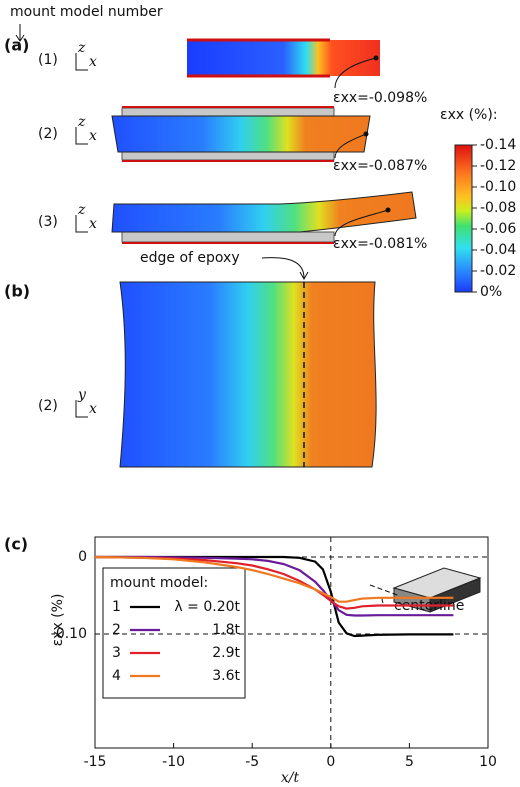  What do you see at coordinates (95, 762) in the screenshot?
I see `x-tick-label: -15` at bounding box center [95, 762].